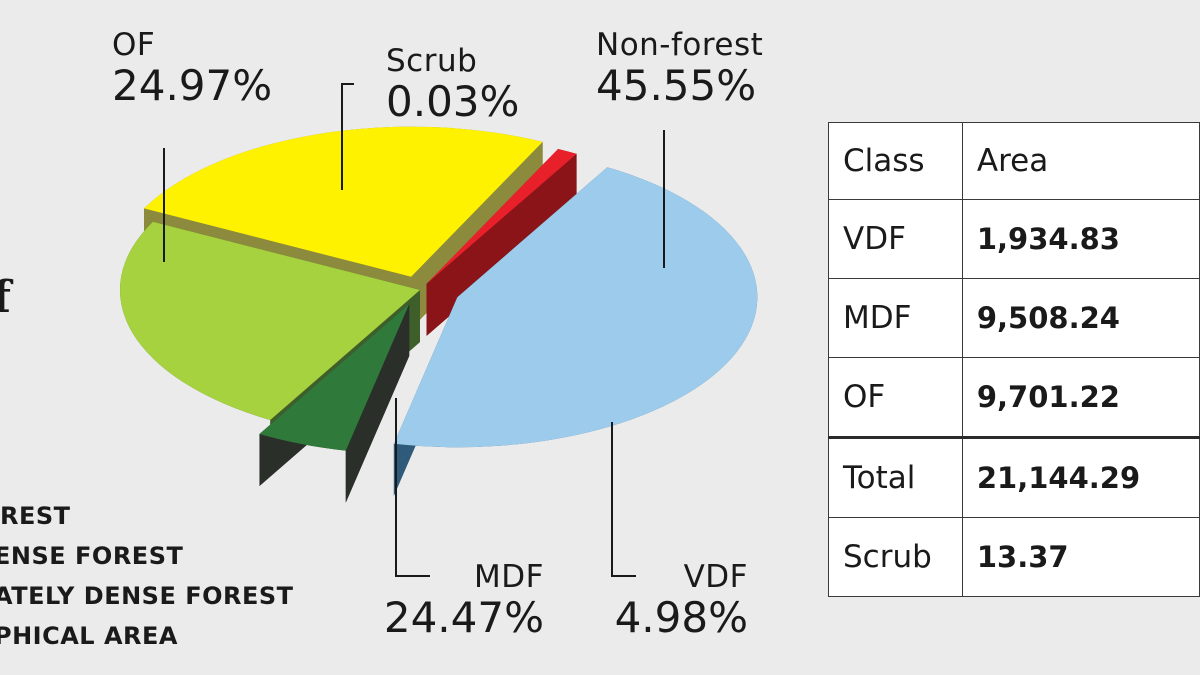  What do you see at coordinates (895, 161) in the screenshot?
I see `table-header-class: Class` at bounding box center [895, 161].